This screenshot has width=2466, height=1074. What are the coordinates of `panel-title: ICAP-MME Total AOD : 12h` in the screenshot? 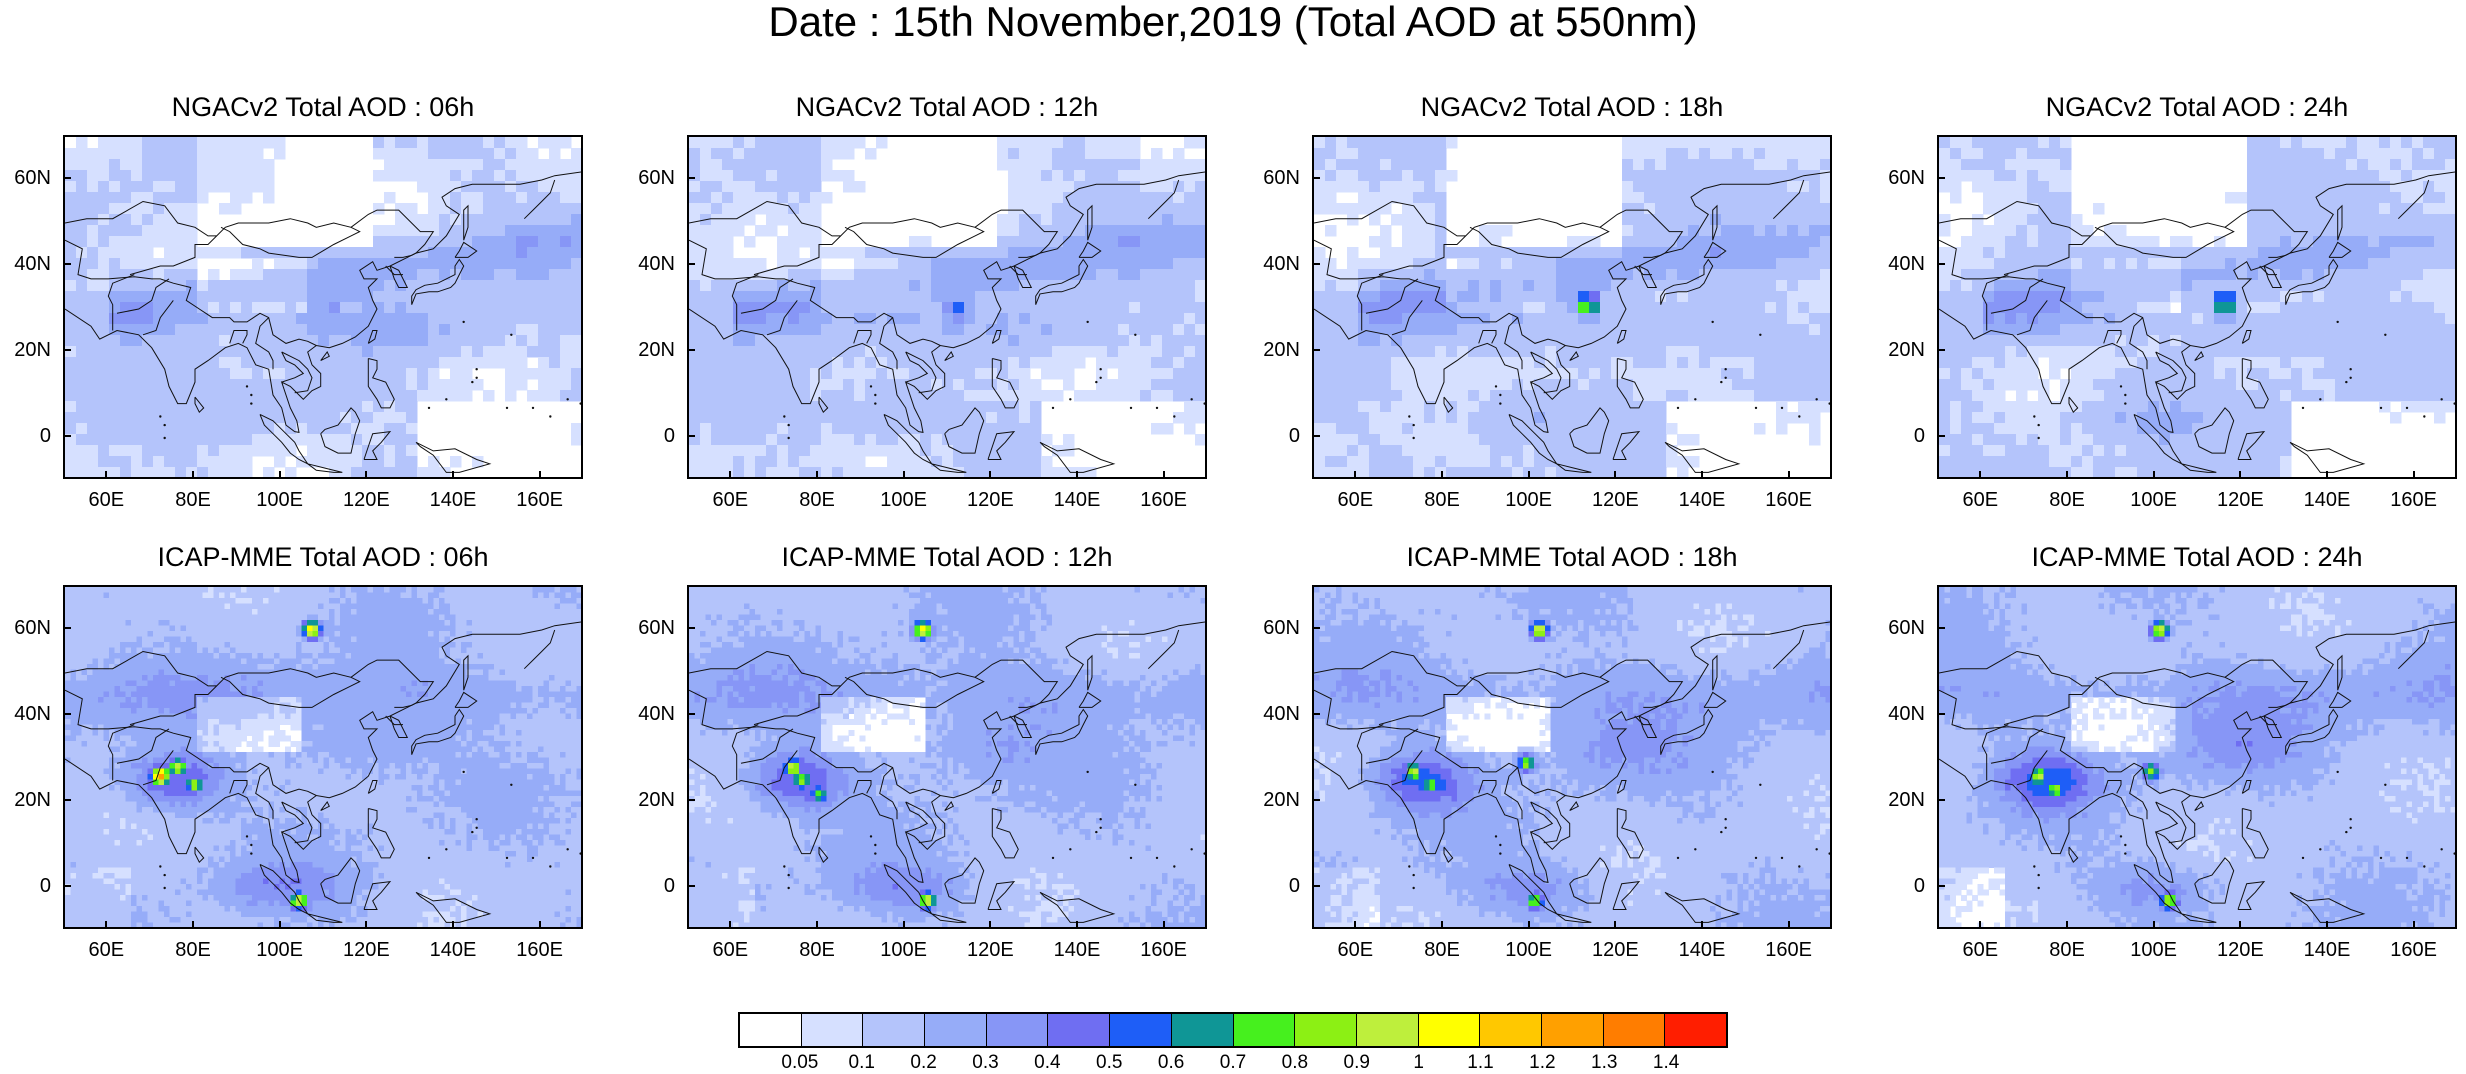 It's located at (947, 557).